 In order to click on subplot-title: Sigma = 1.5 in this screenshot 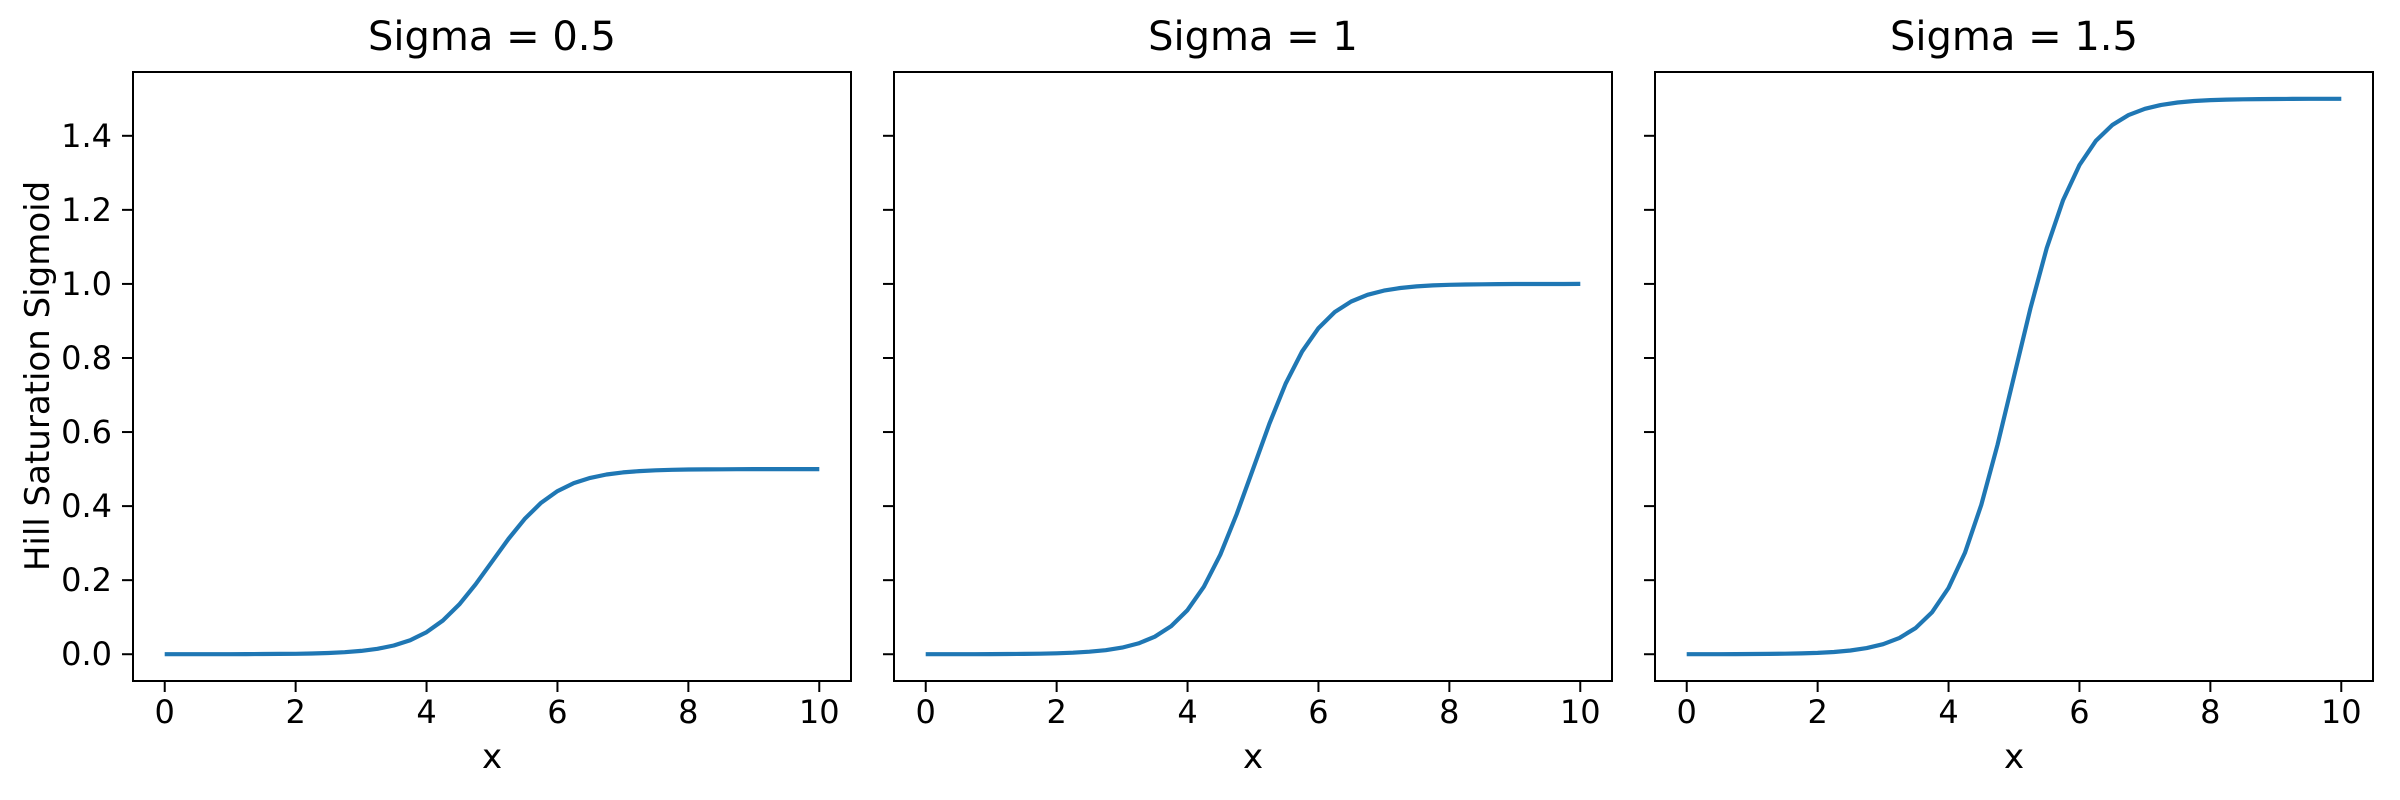, I will do `click(2014, 37)`.